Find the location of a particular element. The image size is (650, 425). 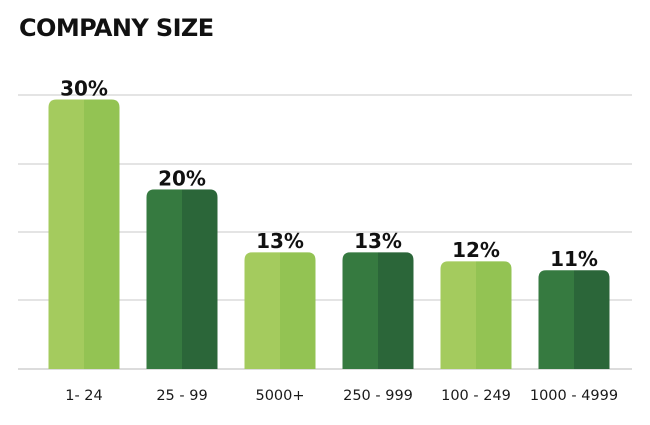

category-label: 1- 24 is located at coordinates (84, 396).